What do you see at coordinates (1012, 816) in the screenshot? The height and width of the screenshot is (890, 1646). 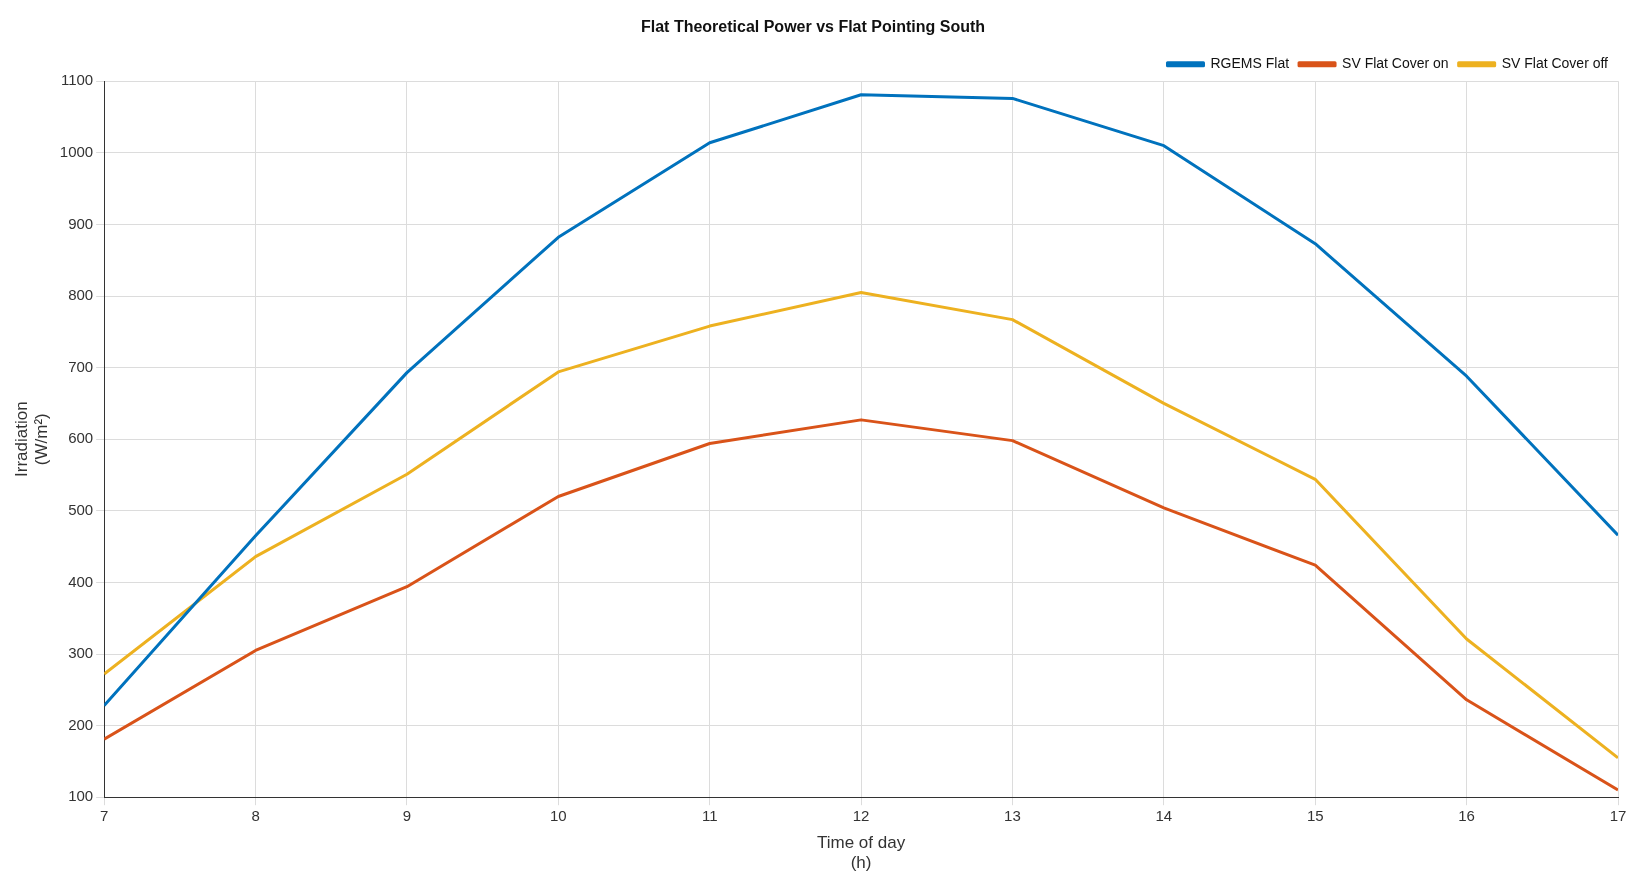 I see `x-tick-label: 13` at bounding box center [1012, 816].